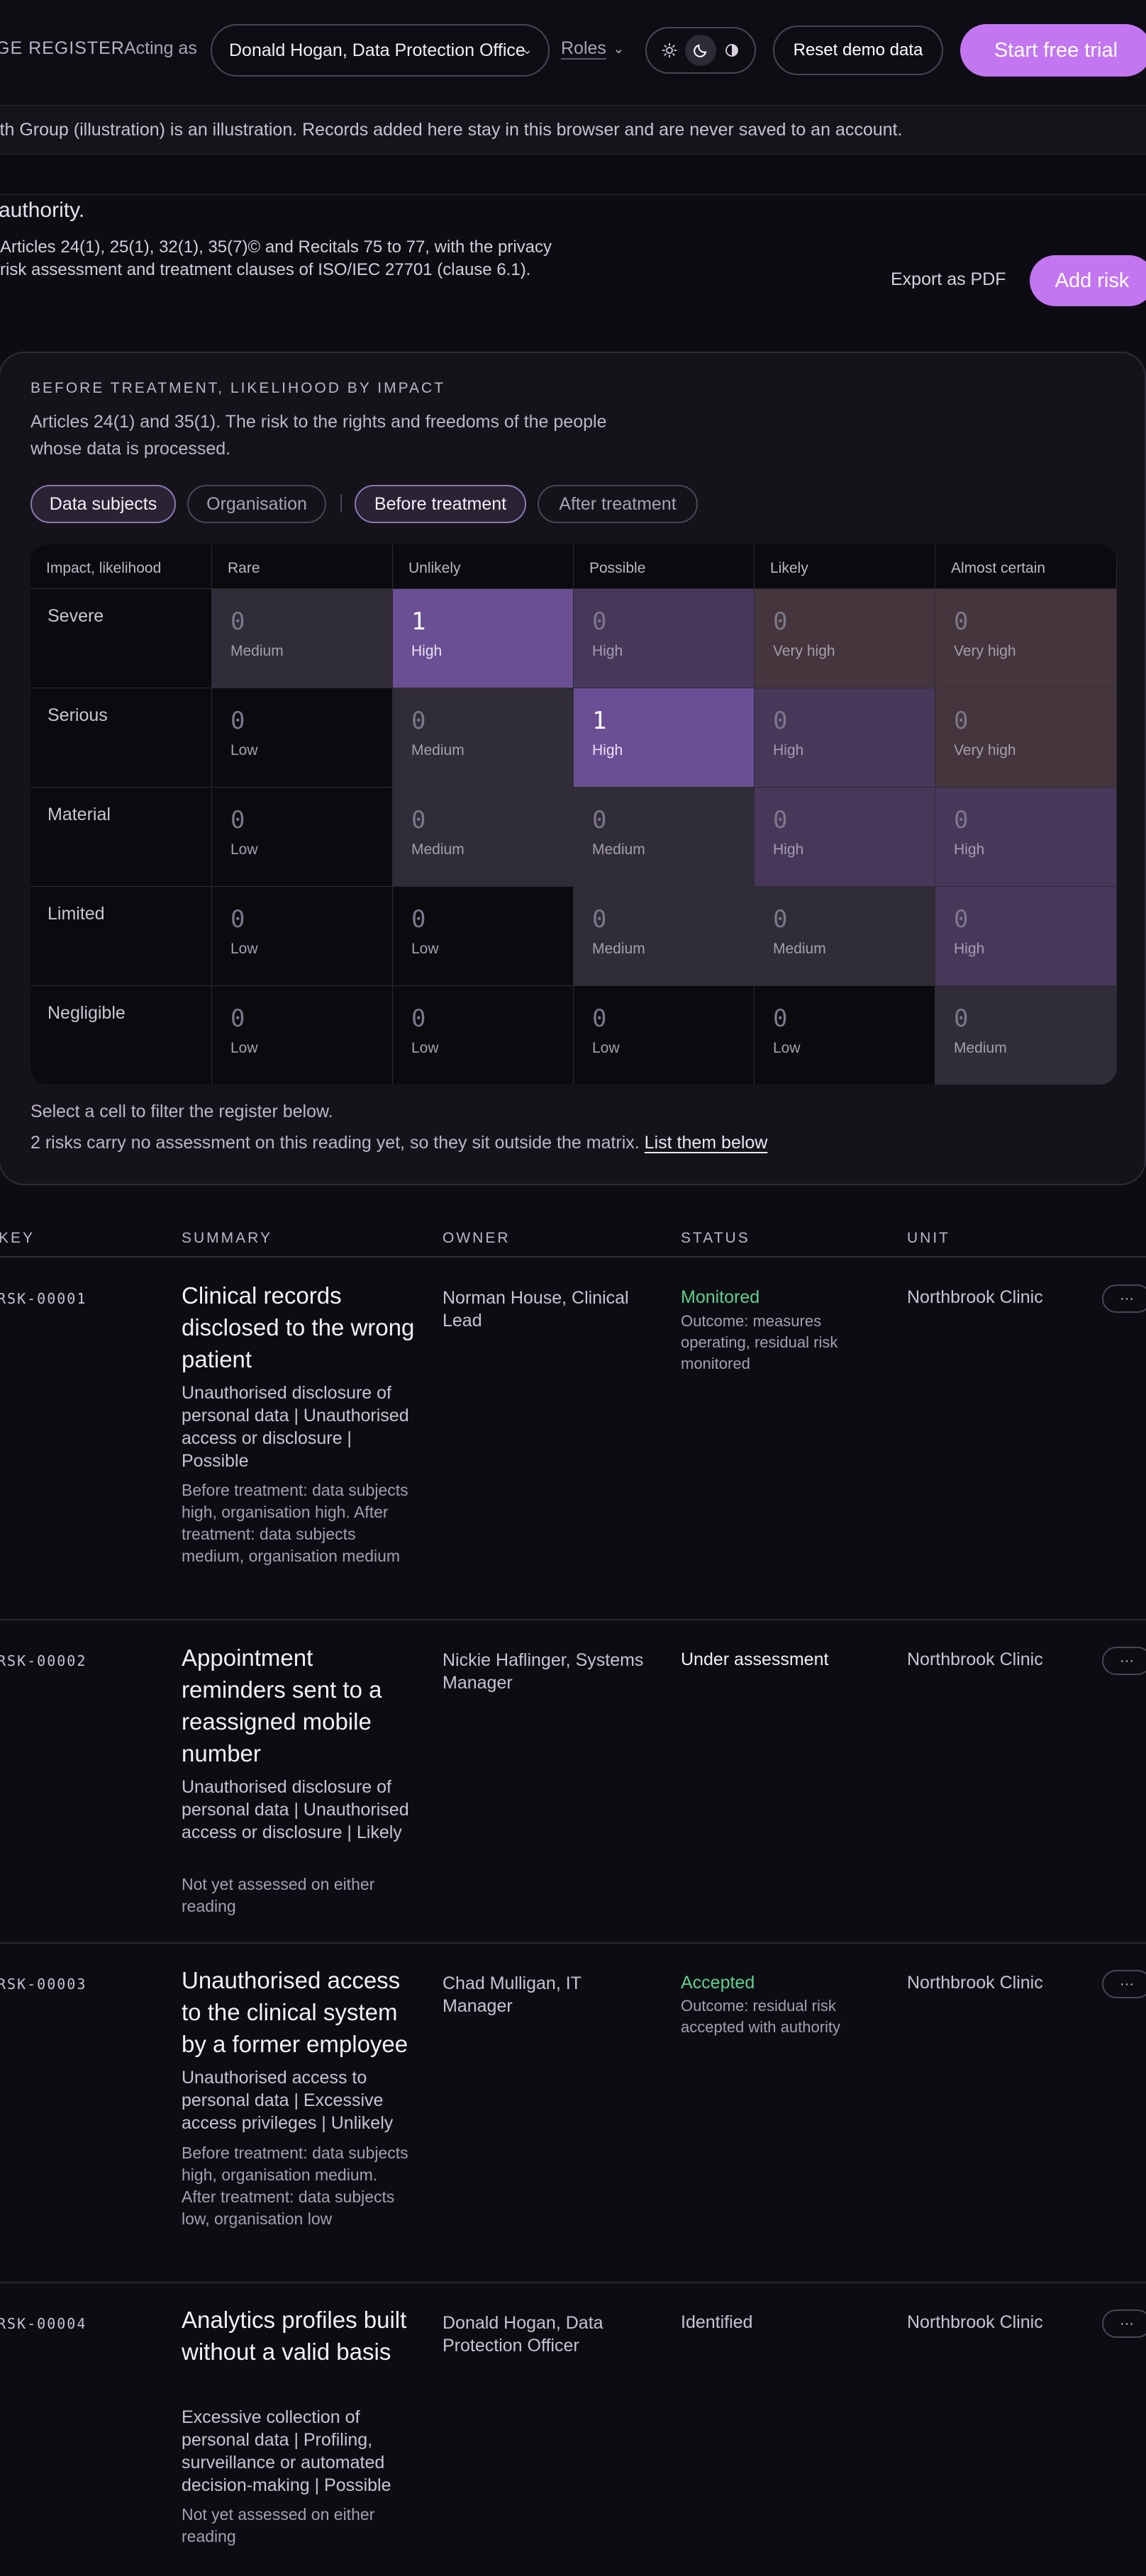  What do you see at coordinates (380, 50) in the screenshot?
I see `acting-user-select: Donald Hogan, Data Protection Office ⌄` at bounding box center [380, 50].